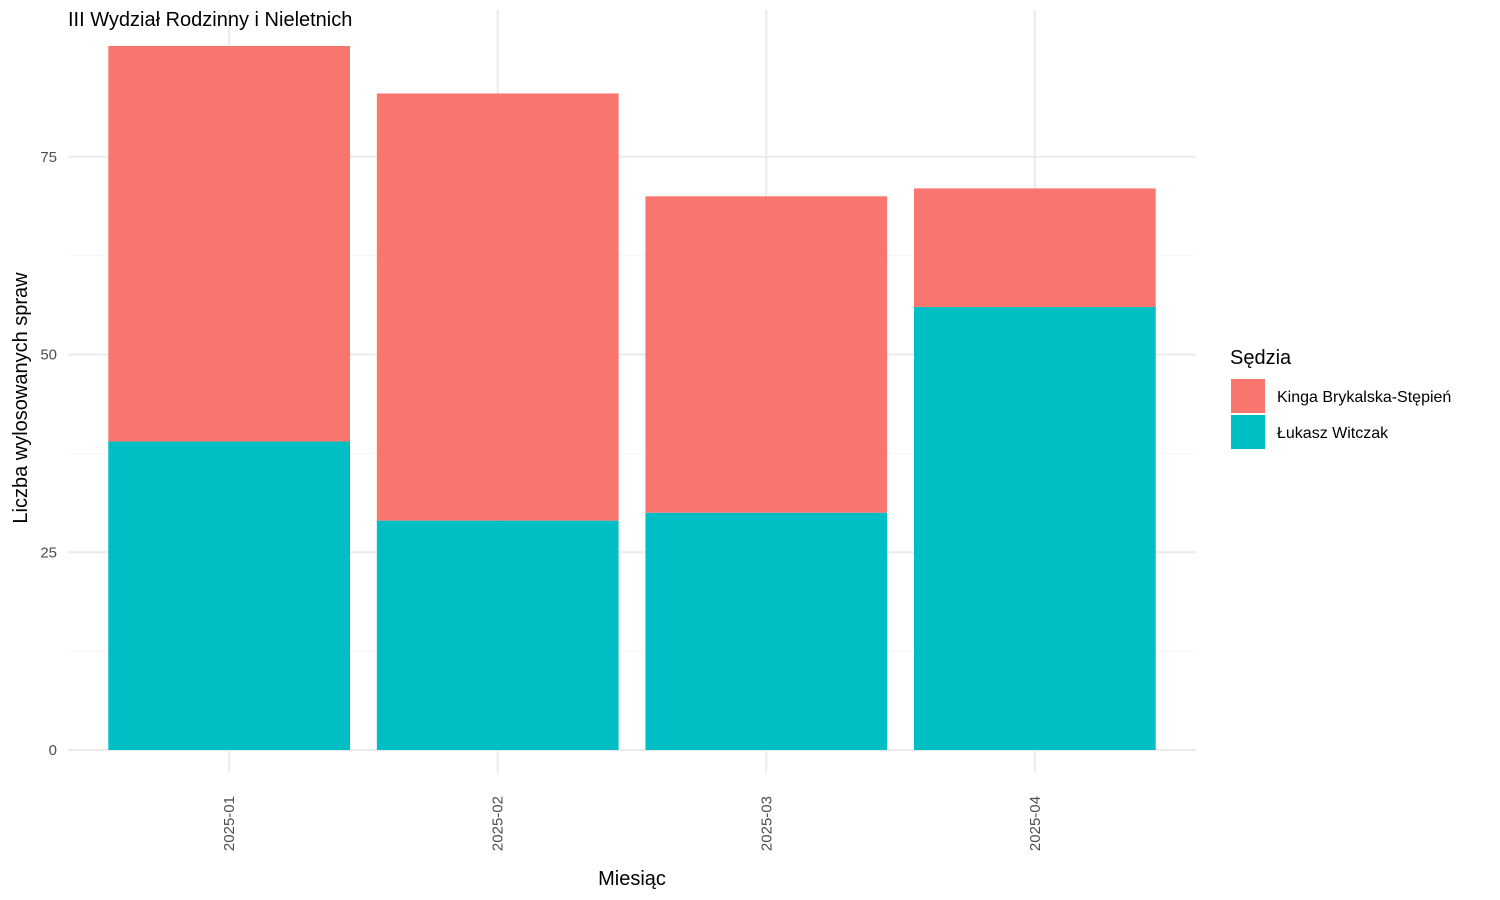  What do you see at coordinates (48, 157) in the screenshot?
I see `y-tick-label: 75` at bounding box center [48, 157].